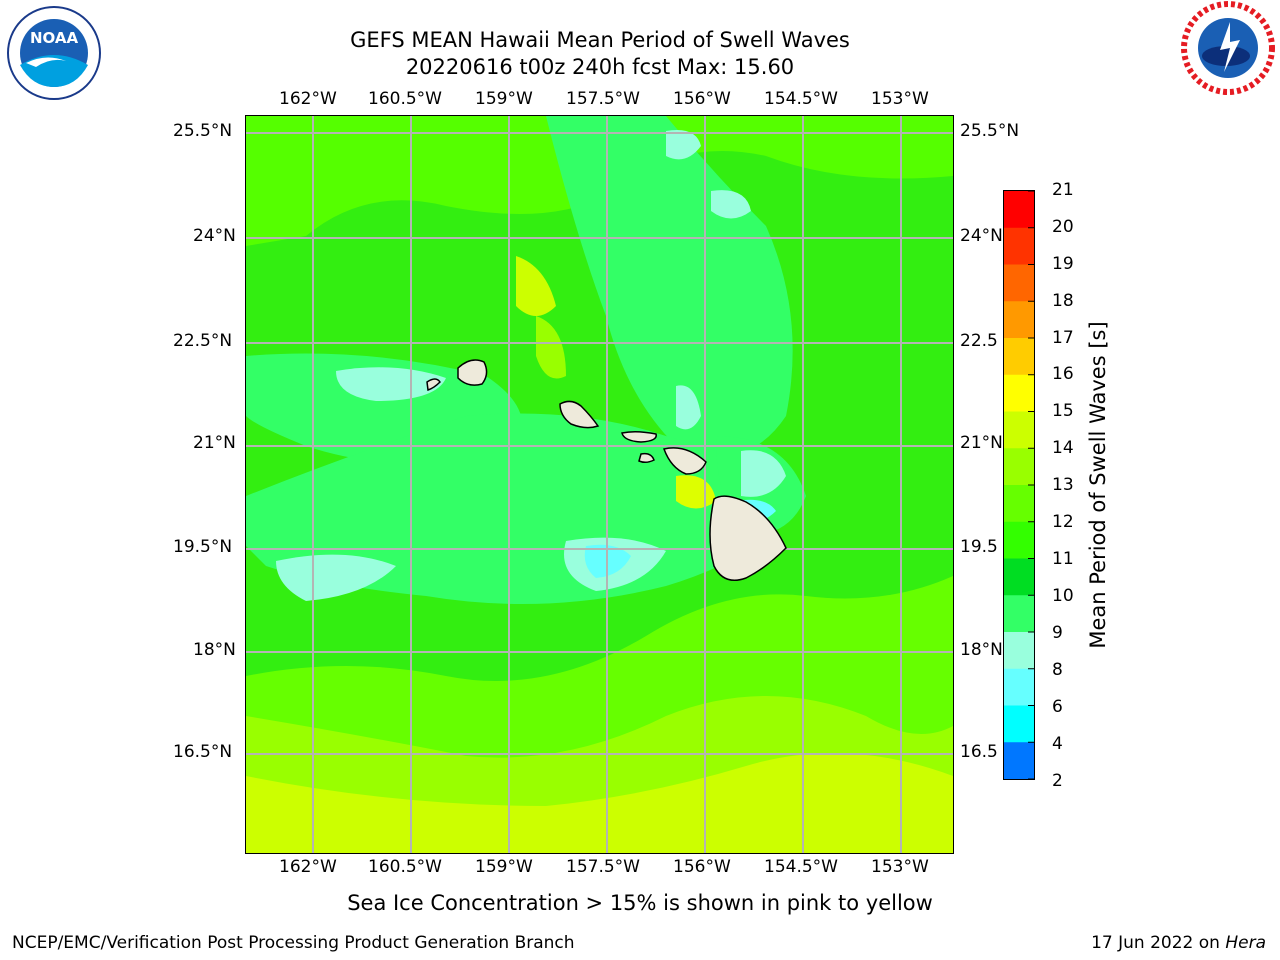 The height and width of the screenshot is (960, 1280). I want to click on island-kauai, so click(472, 372).